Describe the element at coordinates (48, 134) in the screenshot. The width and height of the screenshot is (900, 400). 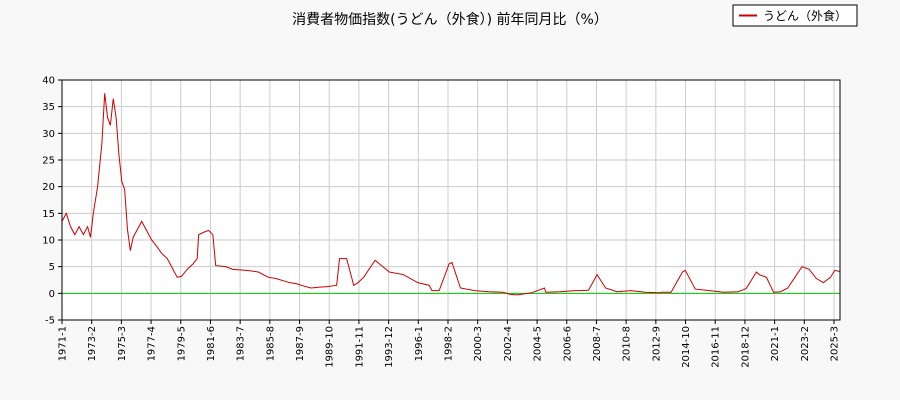
I see `y-tick-label: 30` at that location.